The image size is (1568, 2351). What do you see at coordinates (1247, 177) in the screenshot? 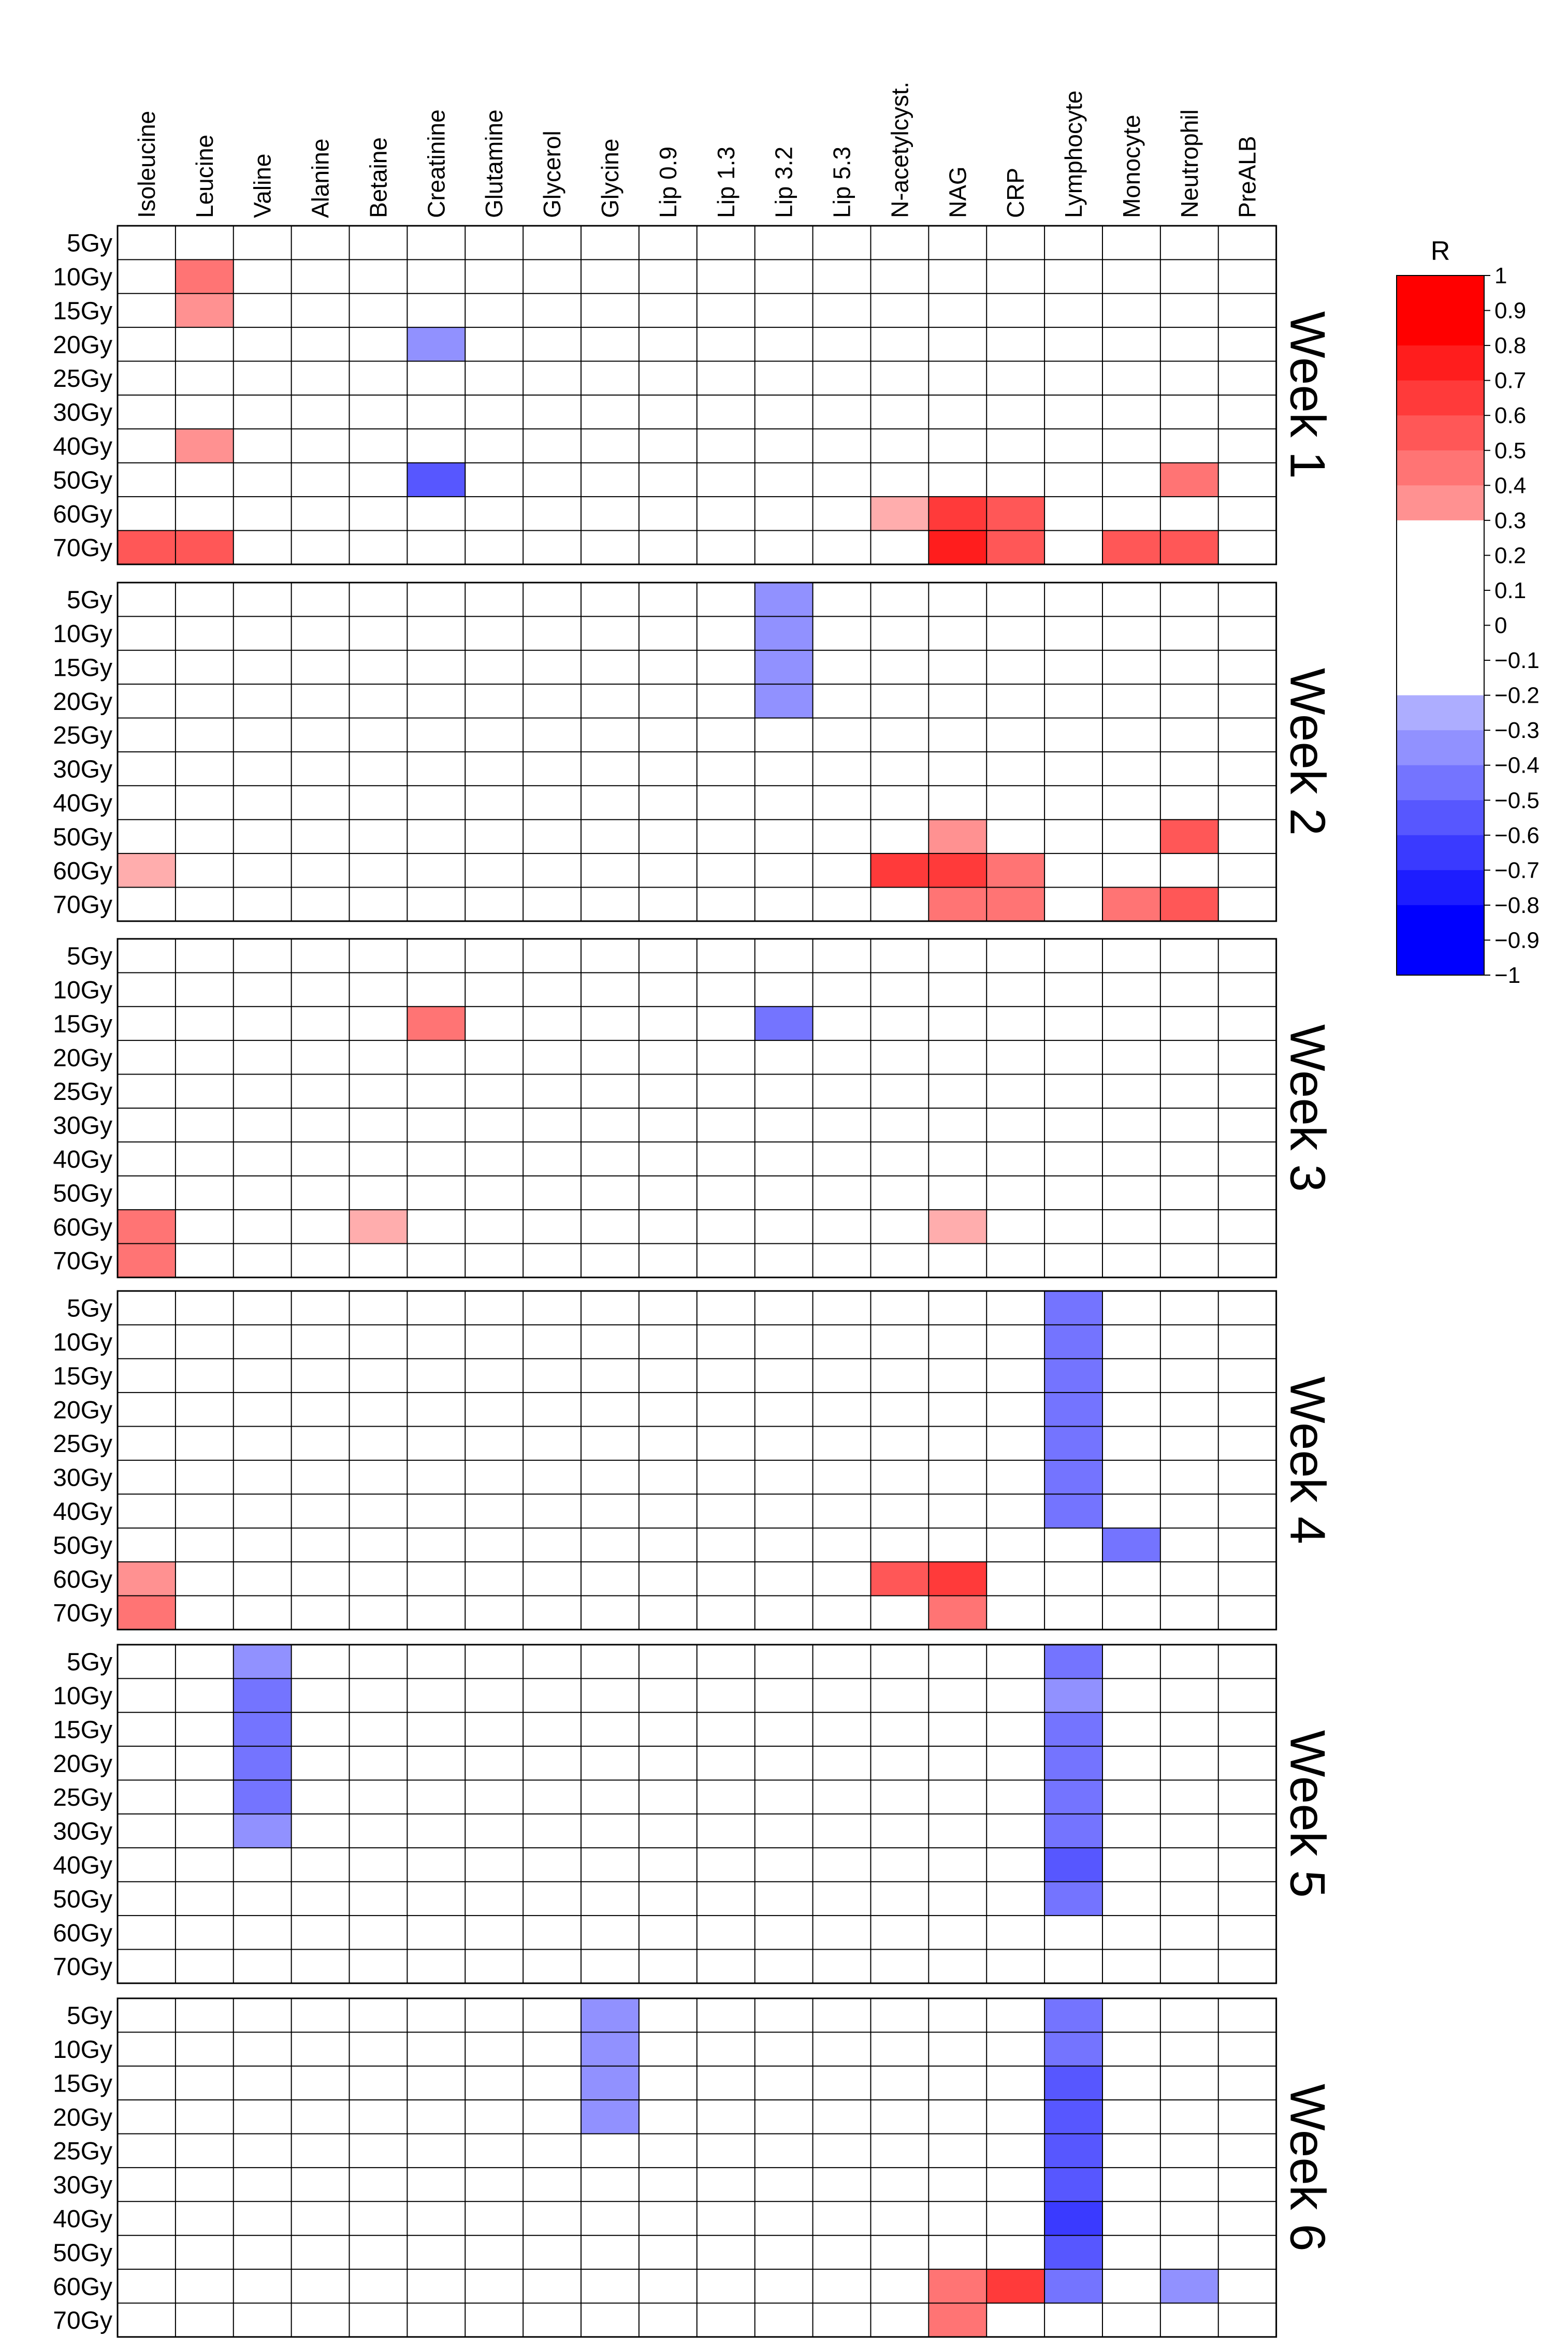
I see `column-label-prealb: PreALB` at bounding box center [1247, 177].